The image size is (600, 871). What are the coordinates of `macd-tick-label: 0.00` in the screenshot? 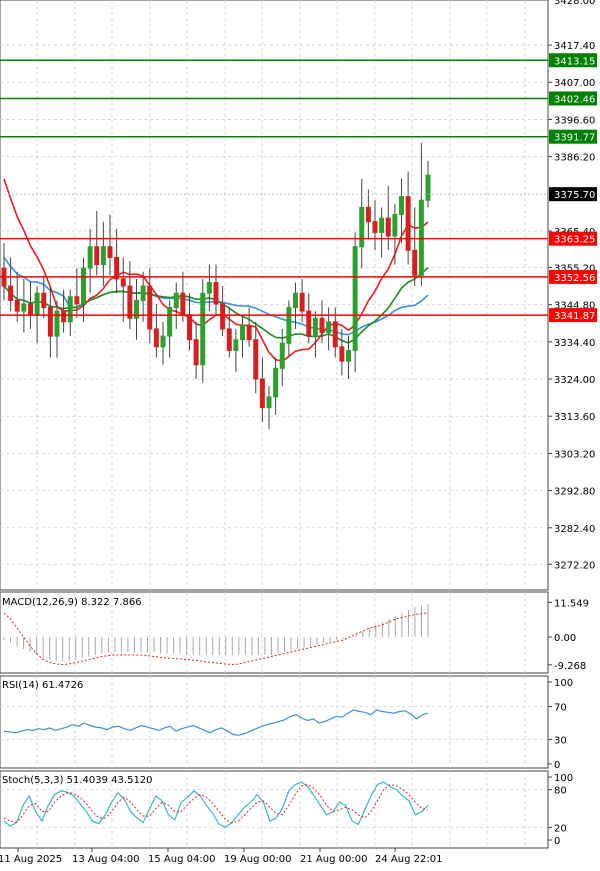 It's located at (565, 638).